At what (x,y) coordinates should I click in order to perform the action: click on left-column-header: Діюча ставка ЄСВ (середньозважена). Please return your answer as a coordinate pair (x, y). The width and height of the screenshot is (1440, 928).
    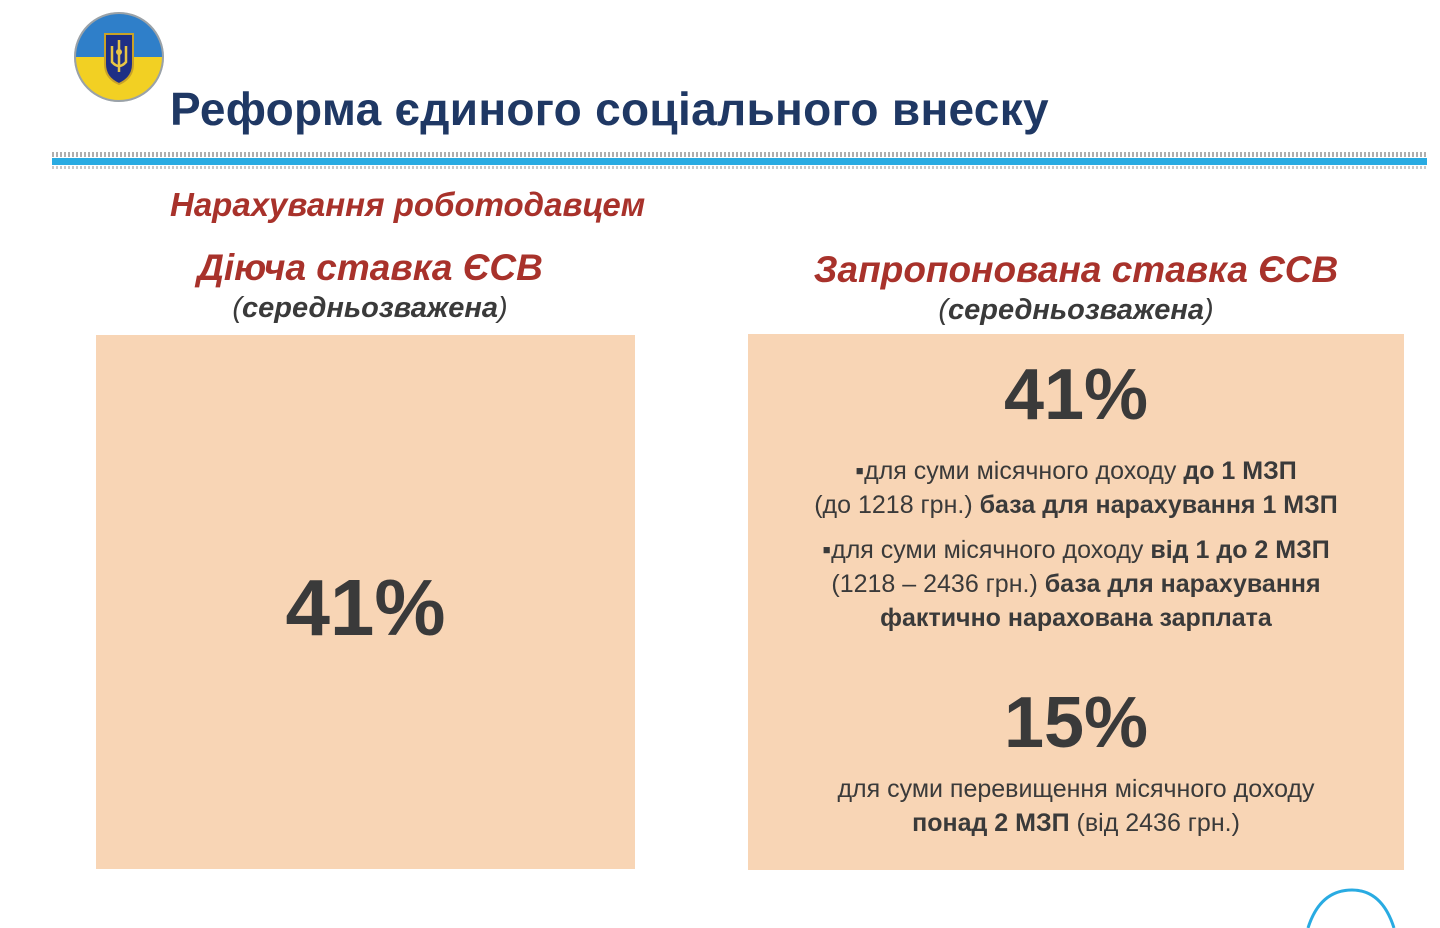
    Looking at the image, I should click on (370, 286).